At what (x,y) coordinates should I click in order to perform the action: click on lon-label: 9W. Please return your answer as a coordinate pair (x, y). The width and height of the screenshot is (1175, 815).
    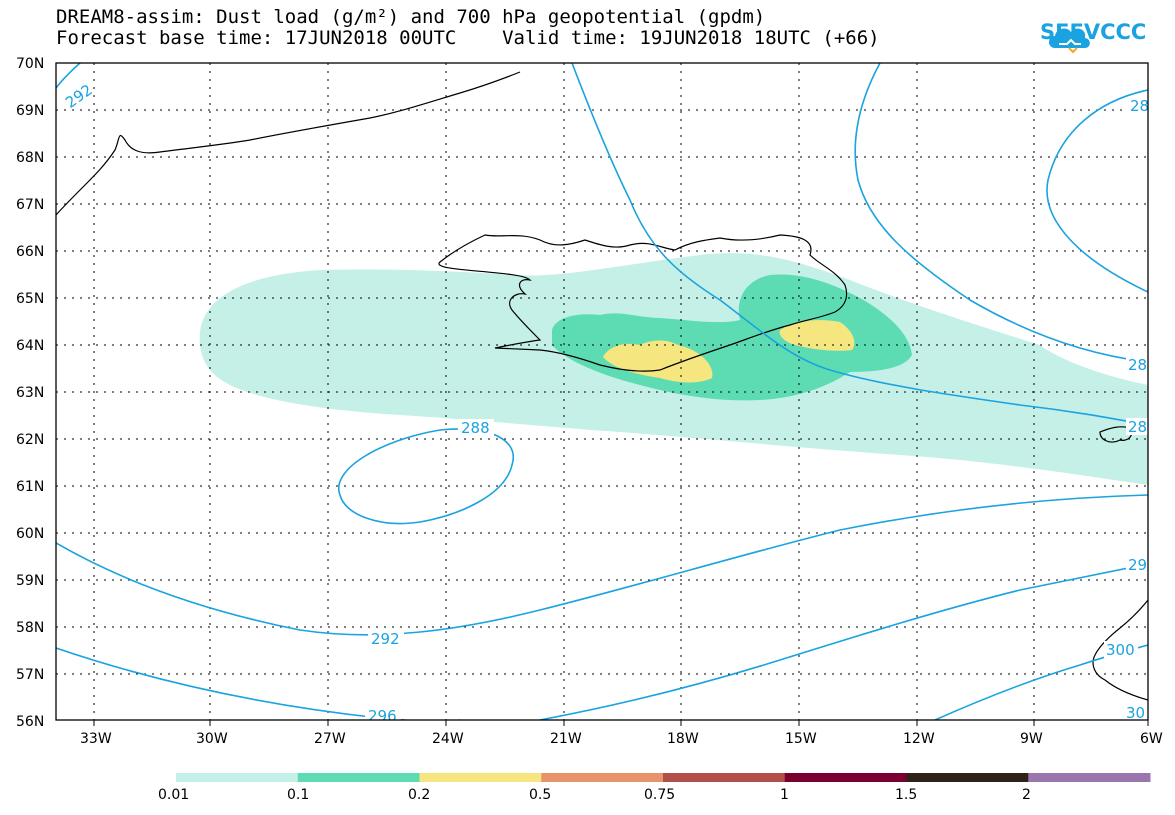
    Looking at the image, I should click on (1031, 739).